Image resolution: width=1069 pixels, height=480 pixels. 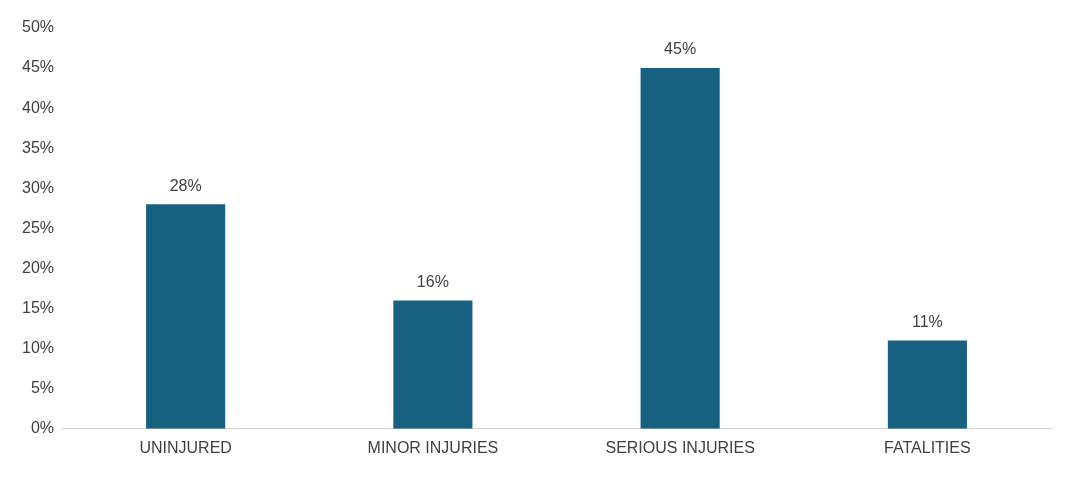 What do you see at coordinates (433, 447) in the screenshot?
I see `x-tick-label: MINOR INJURIES` at bounding box center [433, 447].